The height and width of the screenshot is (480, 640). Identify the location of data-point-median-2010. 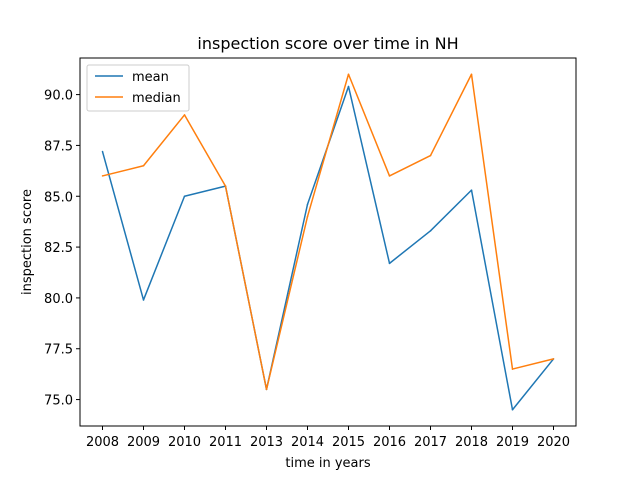
(184, 115).